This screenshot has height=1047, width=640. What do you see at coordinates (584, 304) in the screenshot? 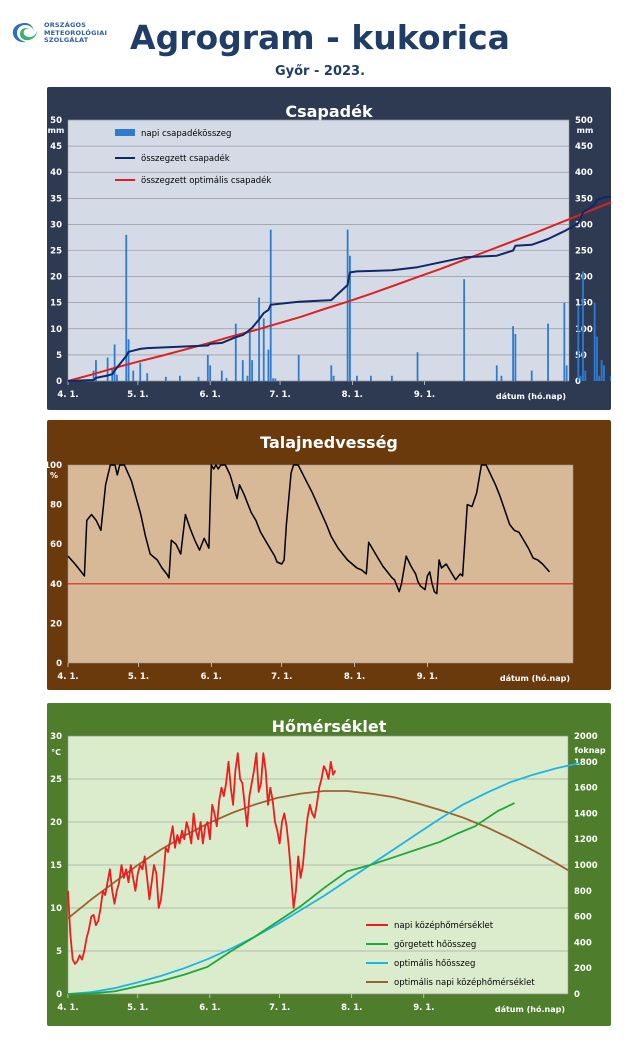
I see `y-right-tick-label: 150` at bounding box center [584, 304].